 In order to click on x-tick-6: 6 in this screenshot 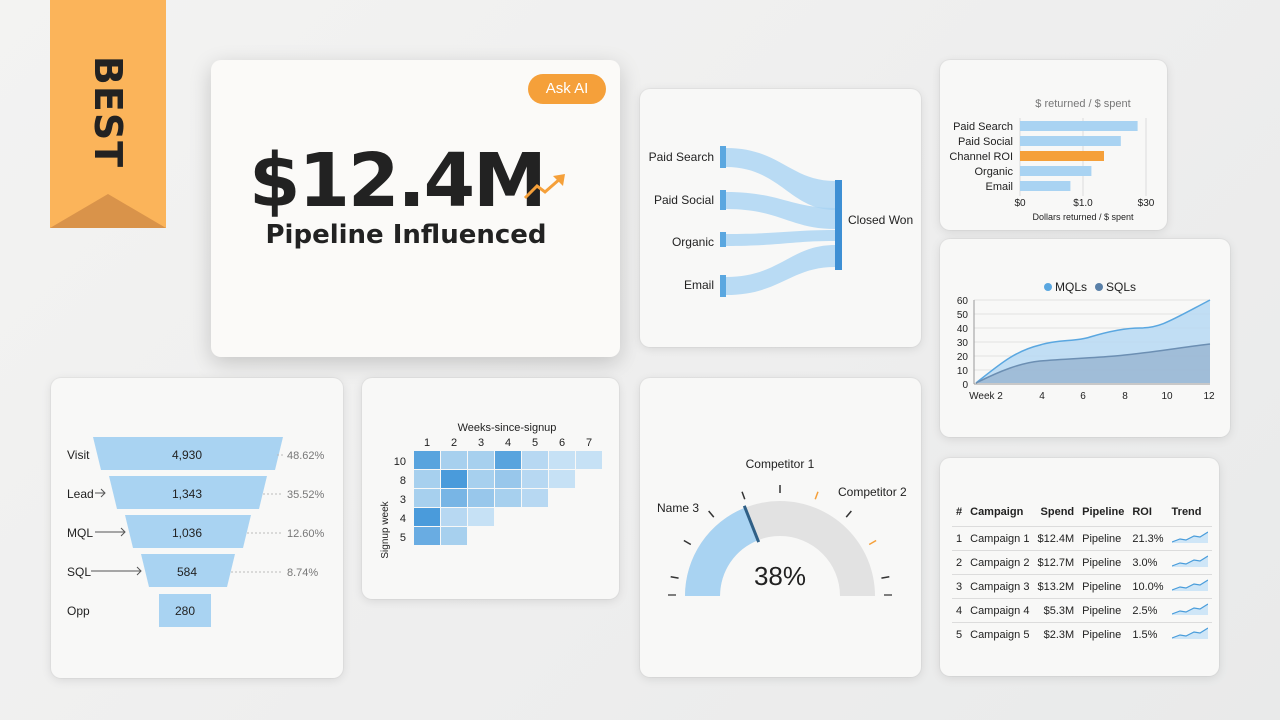, I will do `click(1083, 396)`.